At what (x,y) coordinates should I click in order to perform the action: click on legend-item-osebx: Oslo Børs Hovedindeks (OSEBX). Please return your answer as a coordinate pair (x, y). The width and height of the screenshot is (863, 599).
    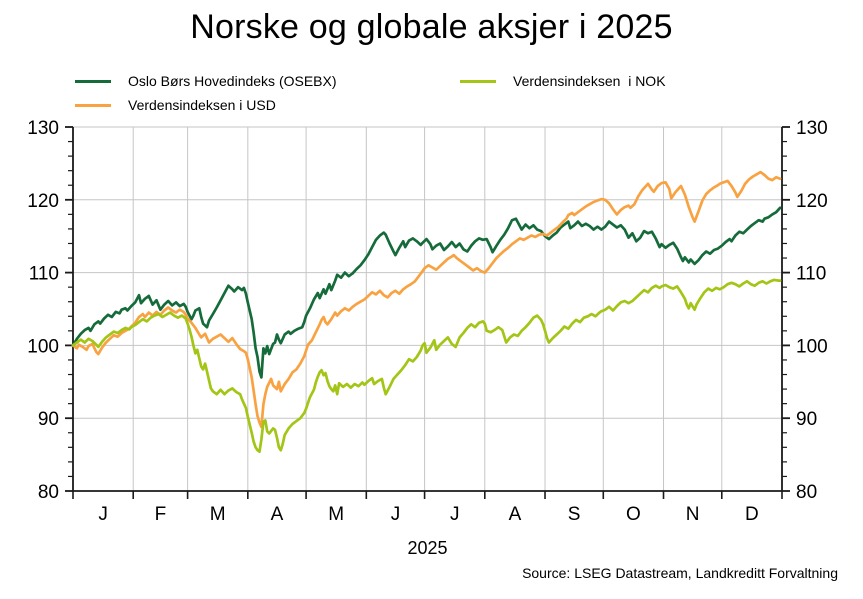
    Looking at the image, I should click on (267, 81).